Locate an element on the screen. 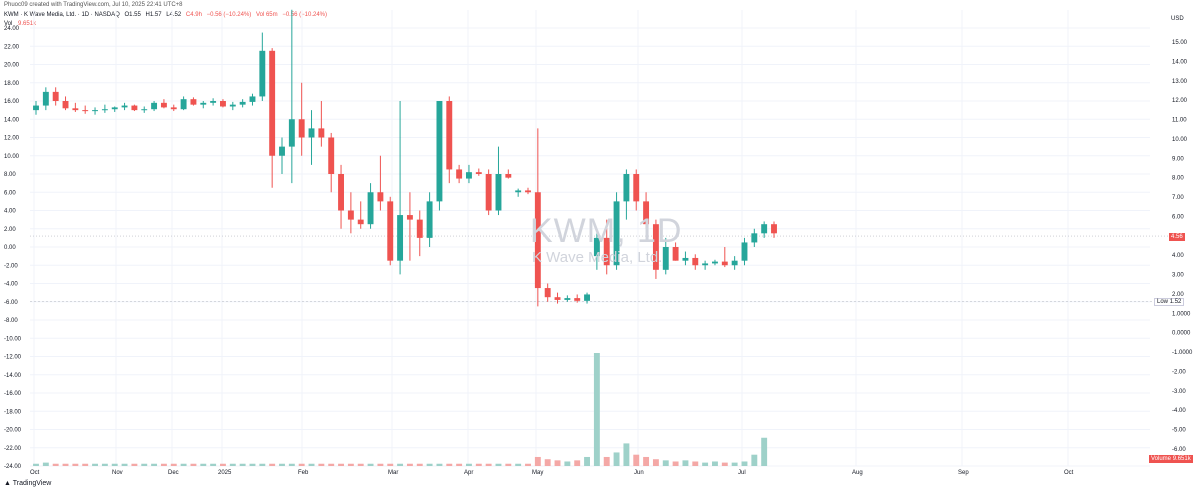 This screenshot has width=1199, height=493. left-tick-label: -14.00 is located at coordinates (13, 376).